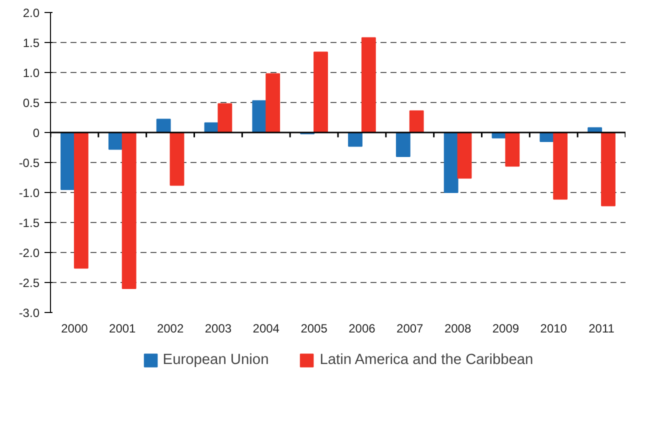 The image size is (659, 428). What do you see at coordinates (554, 329) in the screenshot?
I see `x-tick-label: 2010` at bounding box center [554, 329].